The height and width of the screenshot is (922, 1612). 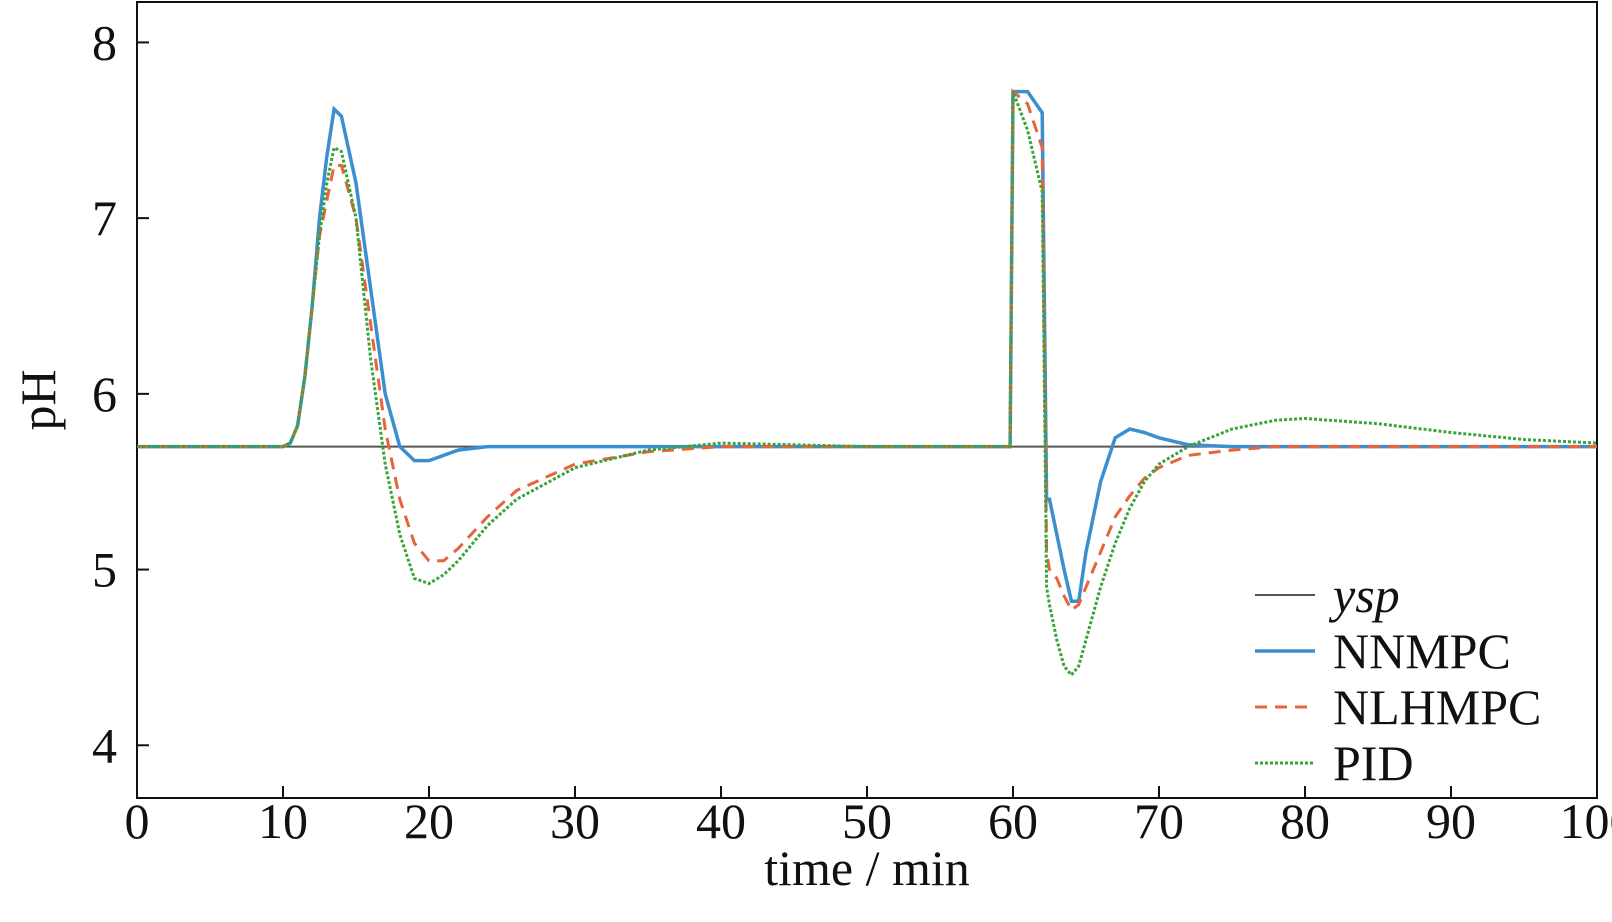 I want to click on x-tick-label: 70, so click(x=1159, y=821).